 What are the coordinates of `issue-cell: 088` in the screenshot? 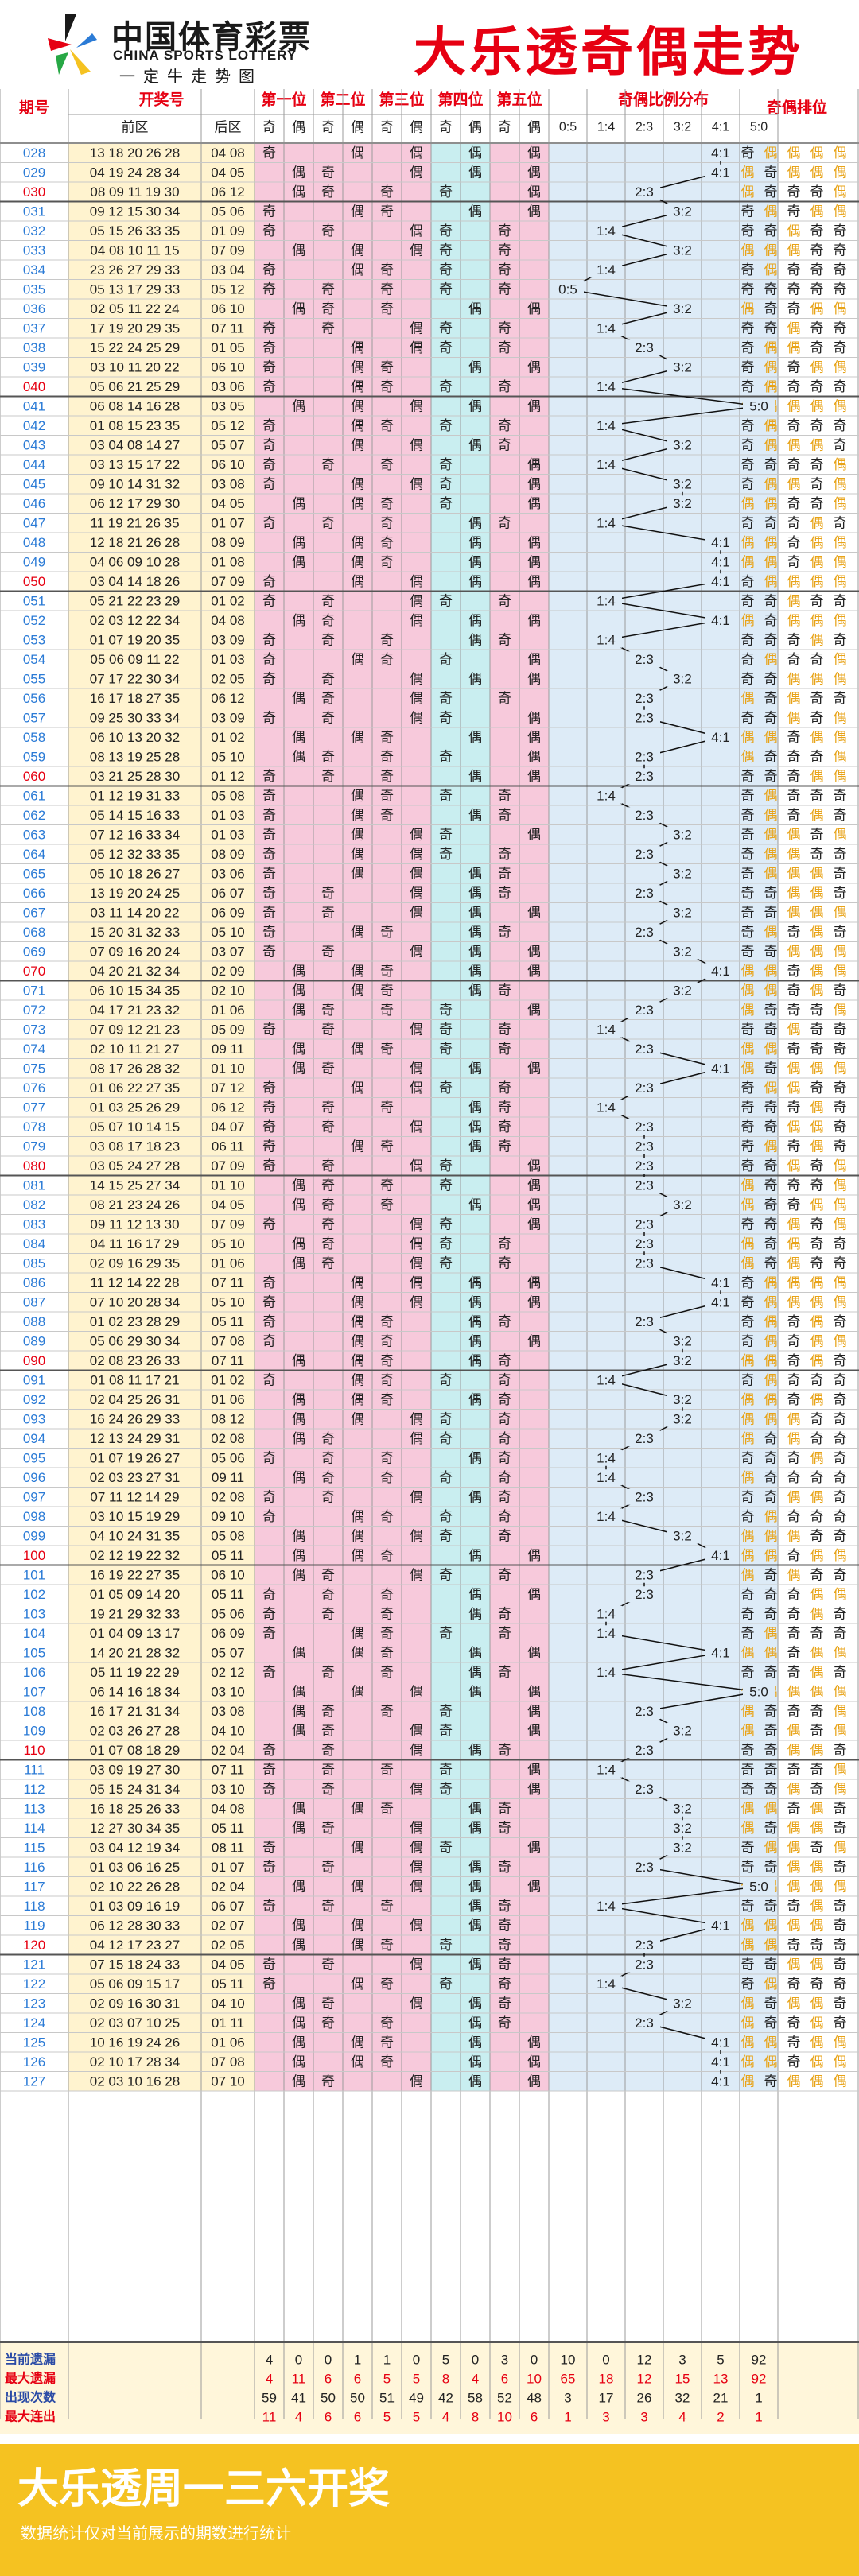 It's located at (34, 1322).